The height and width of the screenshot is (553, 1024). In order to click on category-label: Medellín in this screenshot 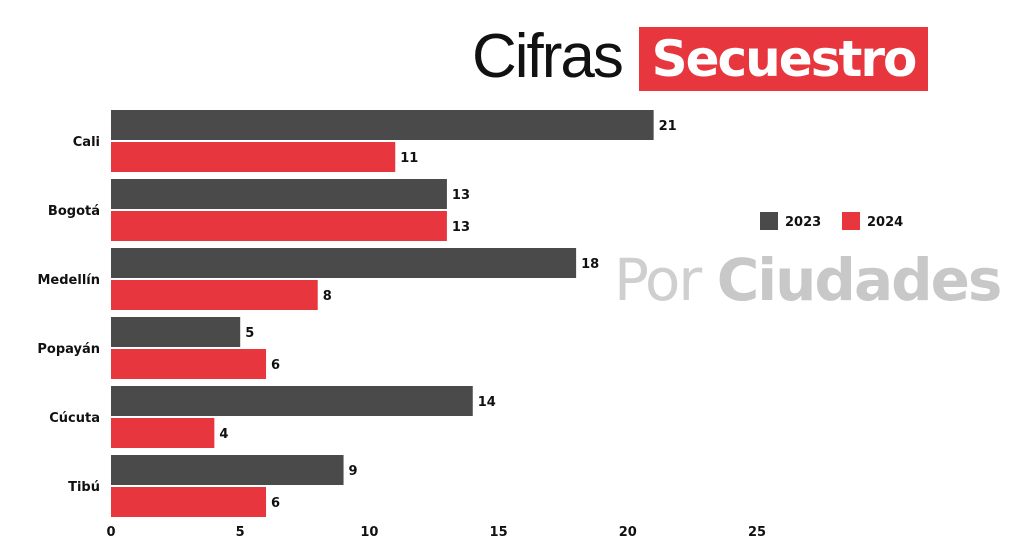, I will do `click(69, 280)`.